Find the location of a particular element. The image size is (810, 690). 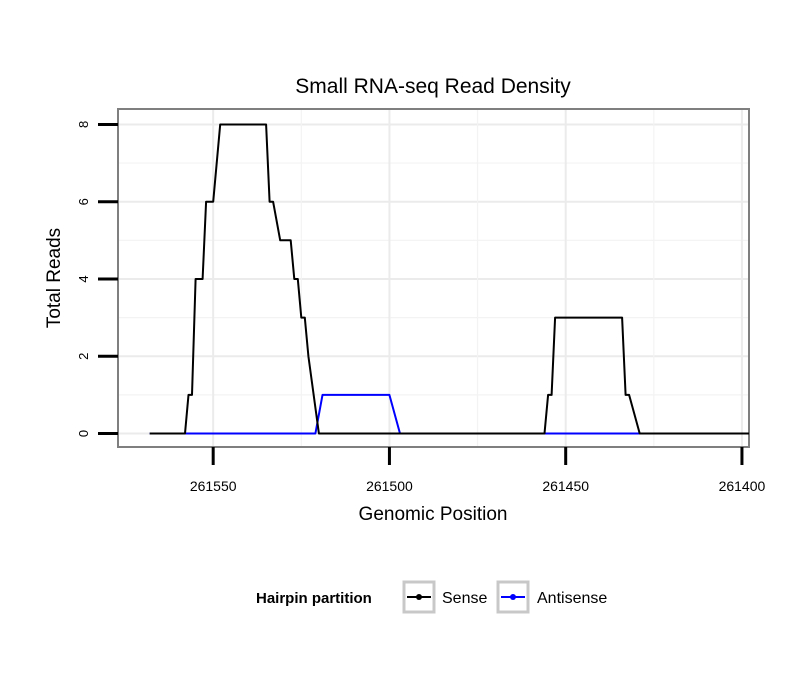

y-axis-label: Total Reads is located at coordinates (54, 278).